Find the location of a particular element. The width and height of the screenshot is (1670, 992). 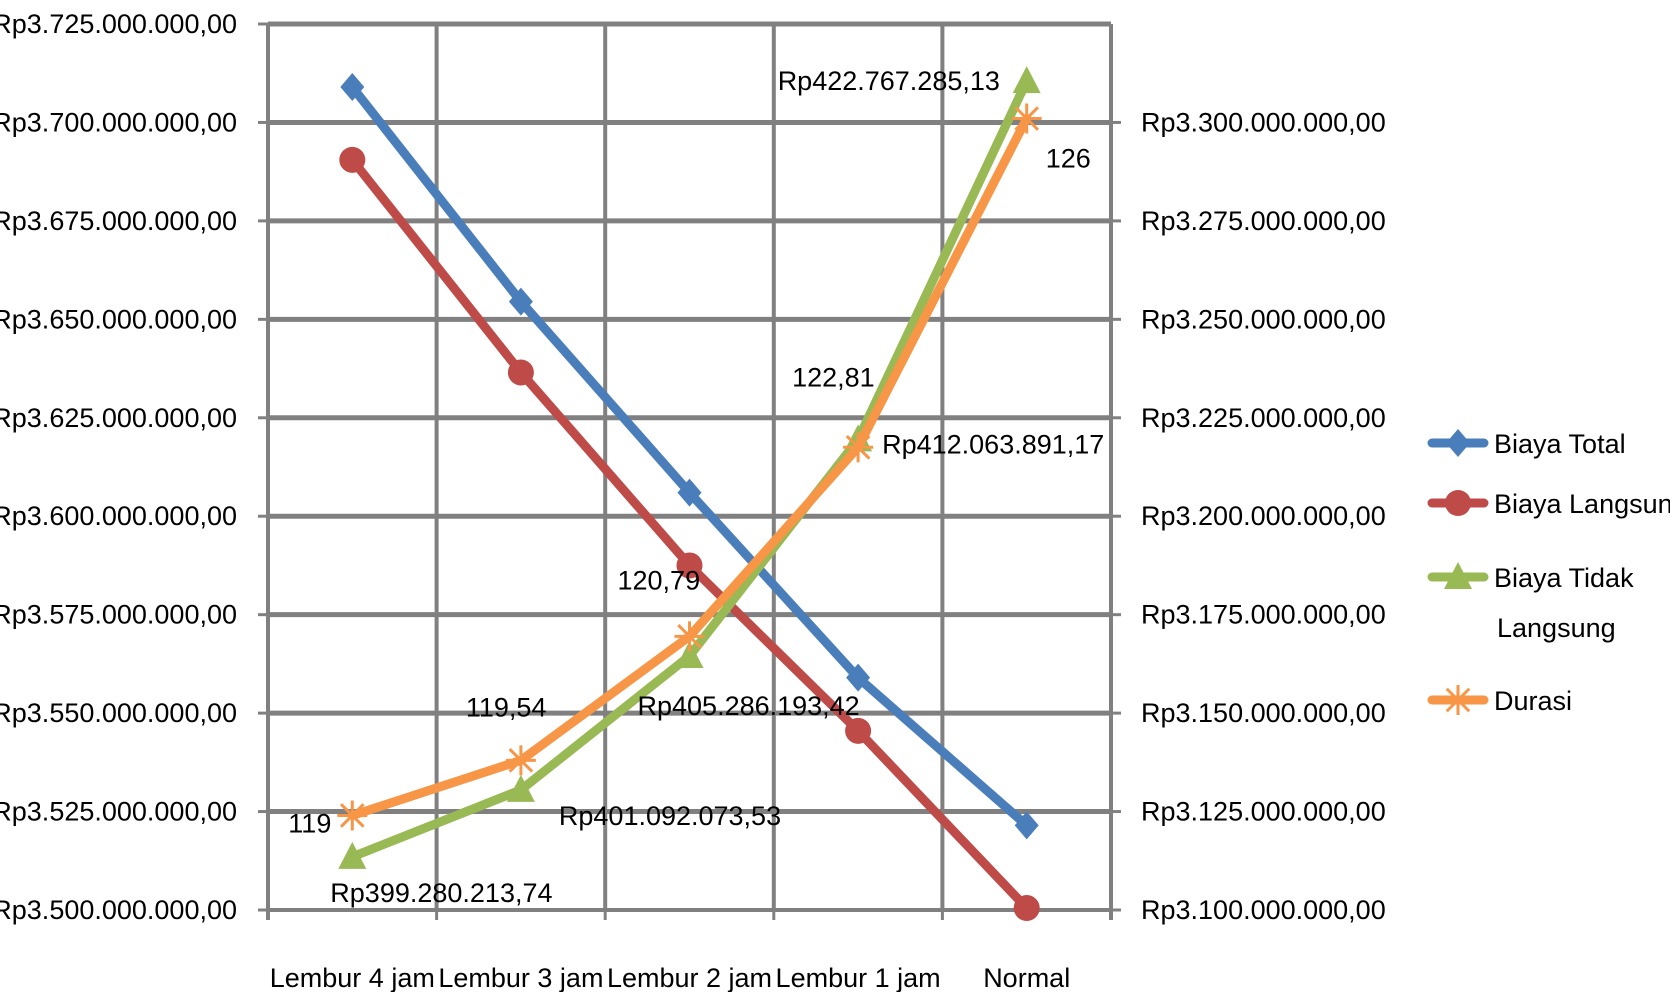

data-label: 120,79 is located at coordinates (659, 580).